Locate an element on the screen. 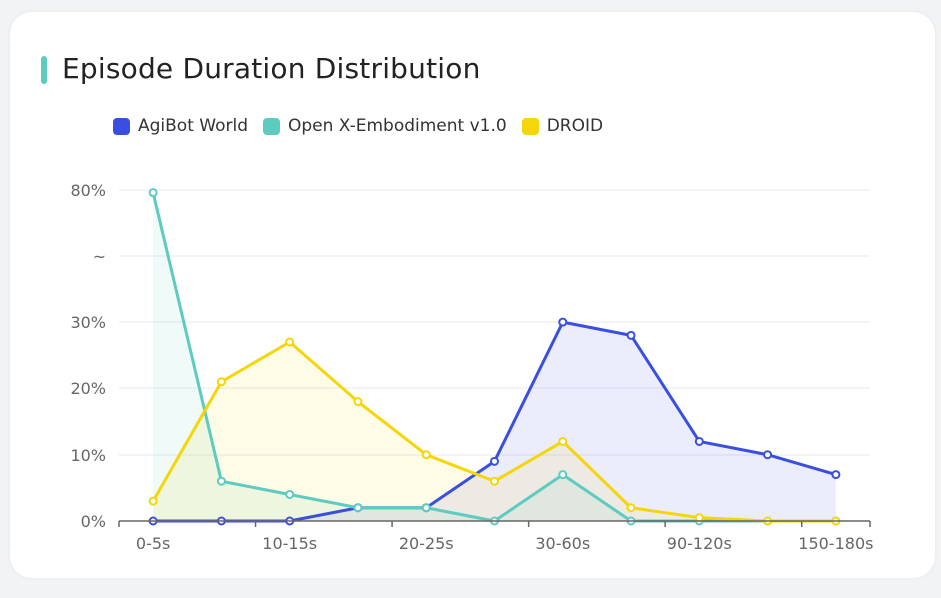  y-tick-label: 80% is located at coordinates (88, 190).